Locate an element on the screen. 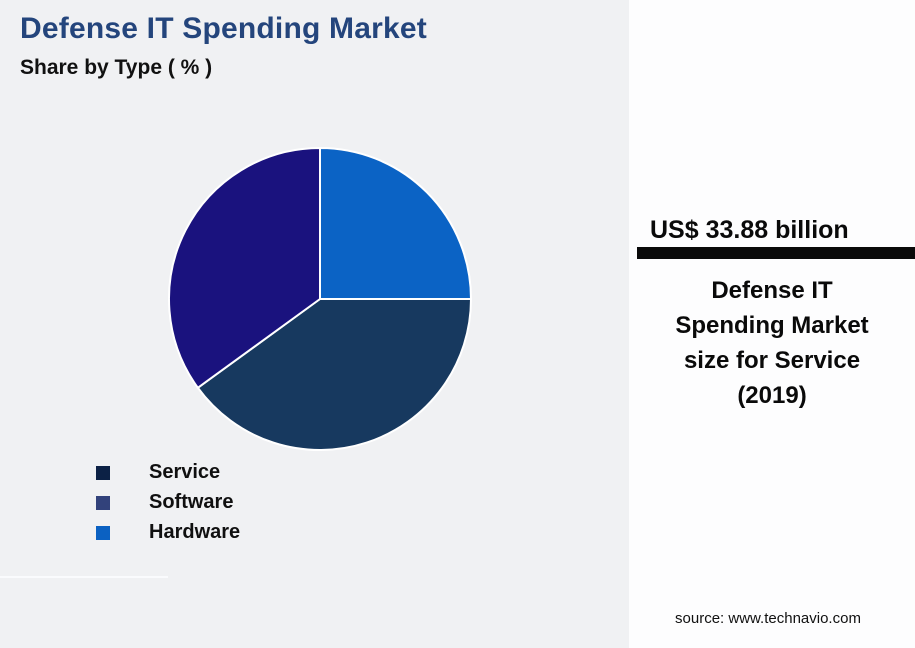  legend-item-hardware: Hardware is located at coordinates (168, 532).